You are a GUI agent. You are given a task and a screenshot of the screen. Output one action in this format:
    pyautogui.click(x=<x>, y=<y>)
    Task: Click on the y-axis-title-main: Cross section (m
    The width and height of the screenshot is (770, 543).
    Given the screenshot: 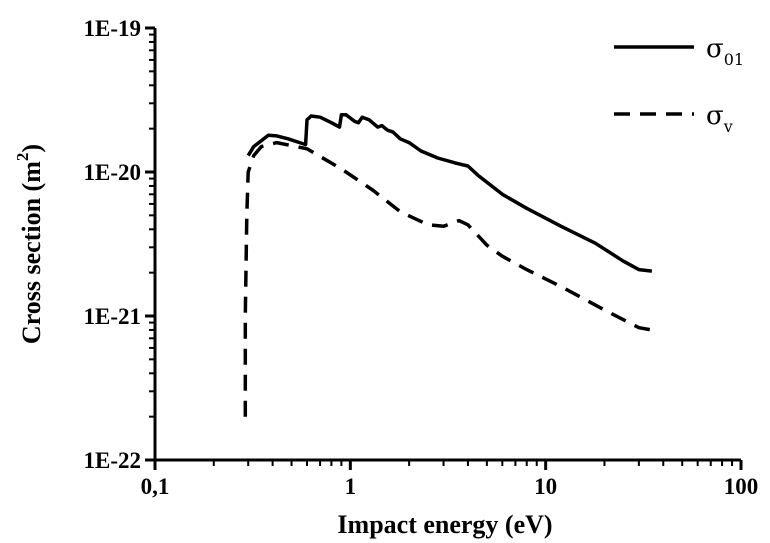 What is the action you would take?
    pyautogui.click(x=31, y=252)
    